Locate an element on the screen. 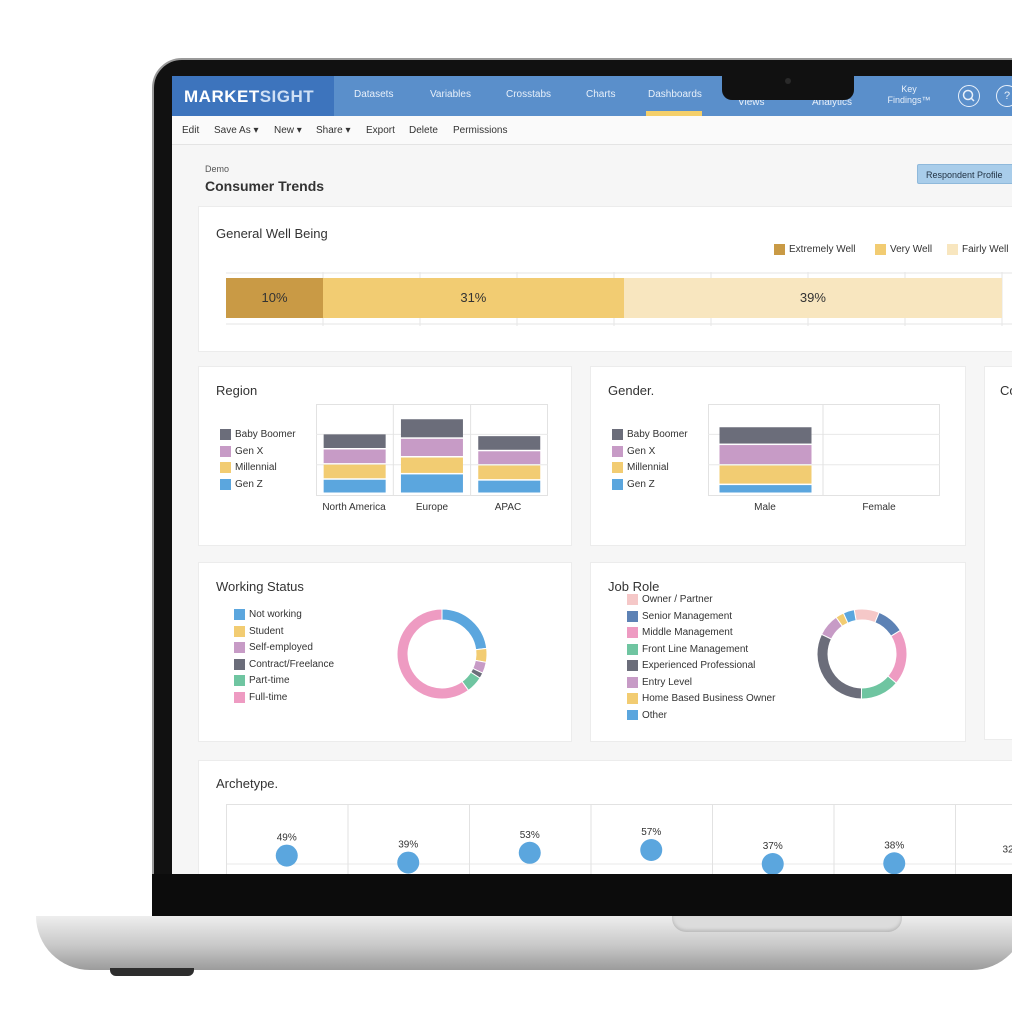  laptop-foot is located at coordinates (152, 972).